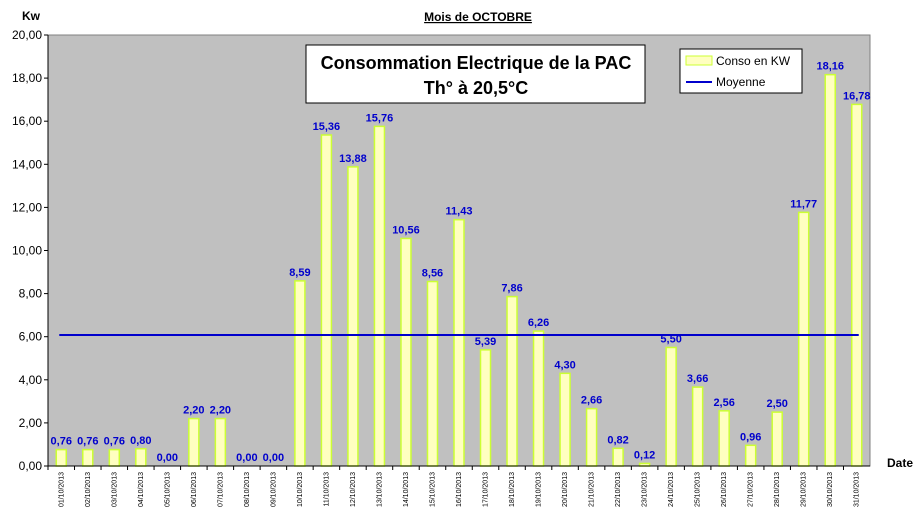 The width and height of the screenshot is (920, 518). I want to click on data-label: 13,88, so click(353, 159).